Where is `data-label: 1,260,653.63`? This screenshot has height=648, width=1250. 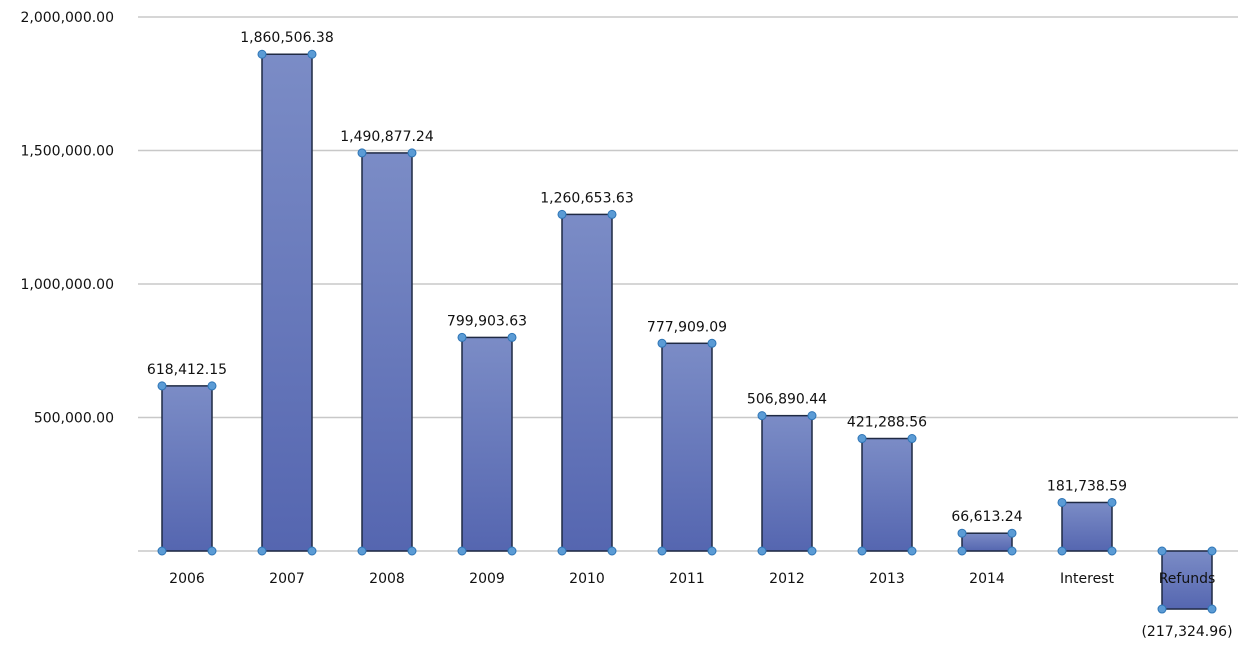
data-label: 1,260,653.63 is located at coordinates (587, 198).